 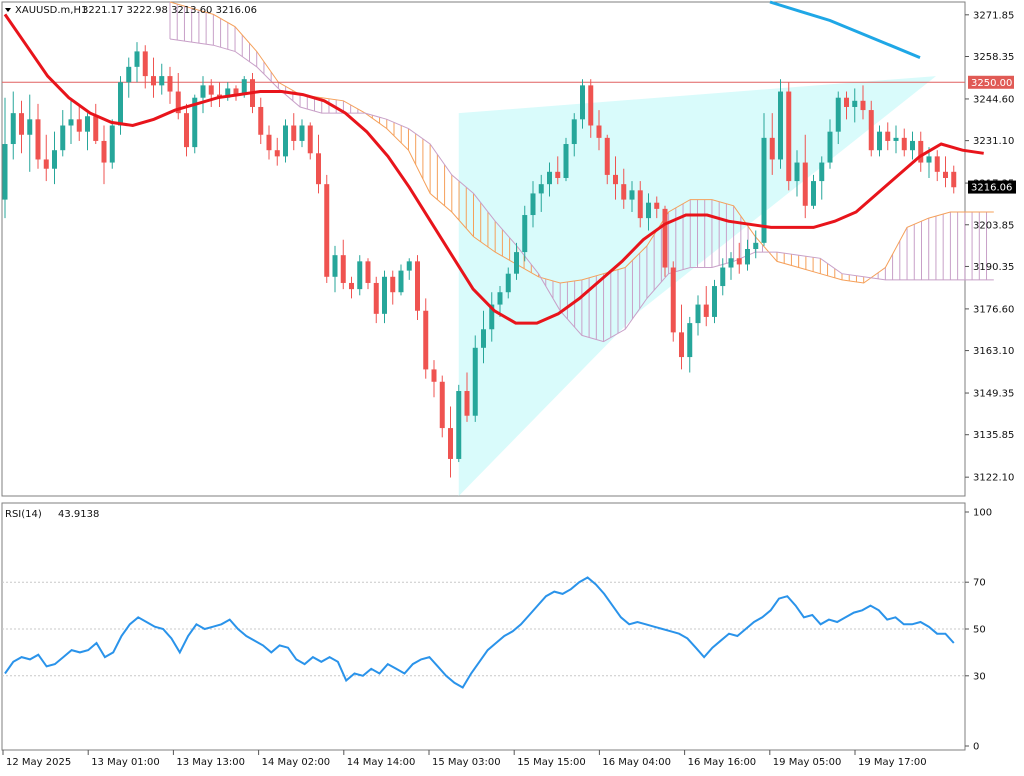 What do you see at coordinates (210, 762) in the screenshot?
I see `time-tick-label: 13 May 13:00` at bounding box center [210, 762].